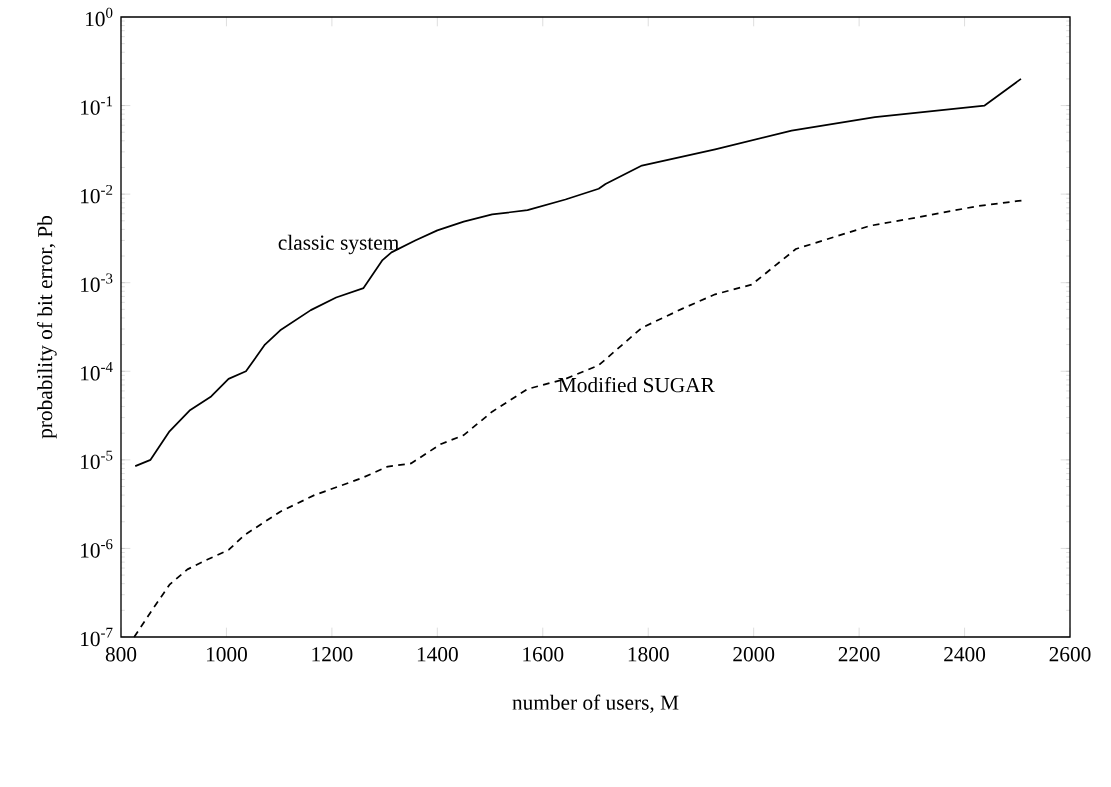  What do you see at coordinates (338, 244) in the screenshot?
I see `series-label: classic system` at bounding box center [338, 244].